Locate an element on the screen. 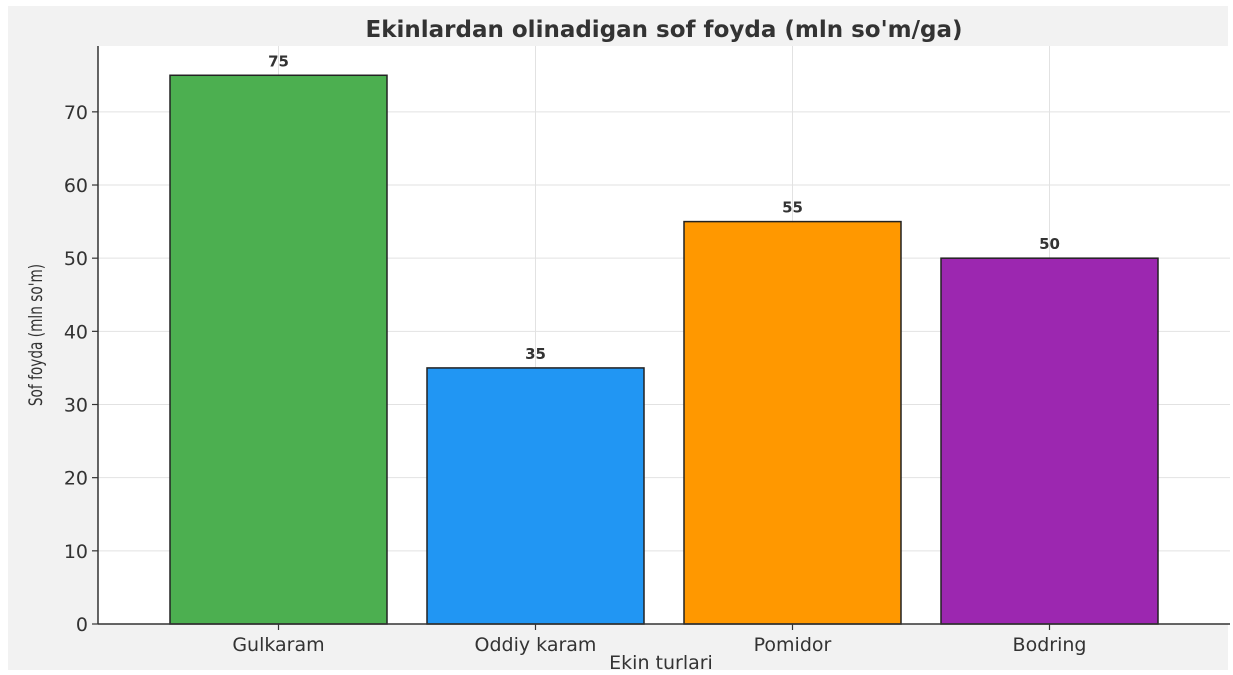 The image size is (1233, 675). y-tick-label: 30 is located at coordinates (76, 406).